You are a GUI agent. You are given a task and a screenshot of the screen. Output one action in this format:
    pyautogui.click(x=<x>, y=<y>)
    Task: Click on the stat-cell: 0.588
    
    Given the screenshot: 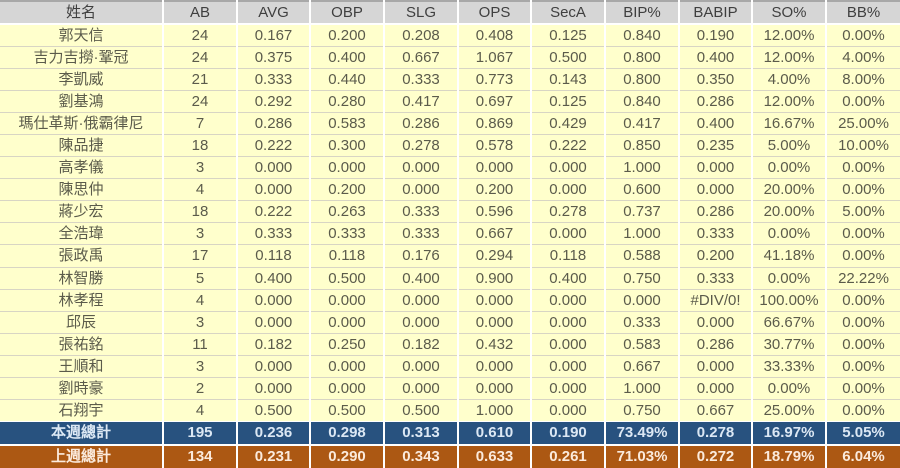 What is the action you would take?
    pyautogui.click(x=642, y=256)
    